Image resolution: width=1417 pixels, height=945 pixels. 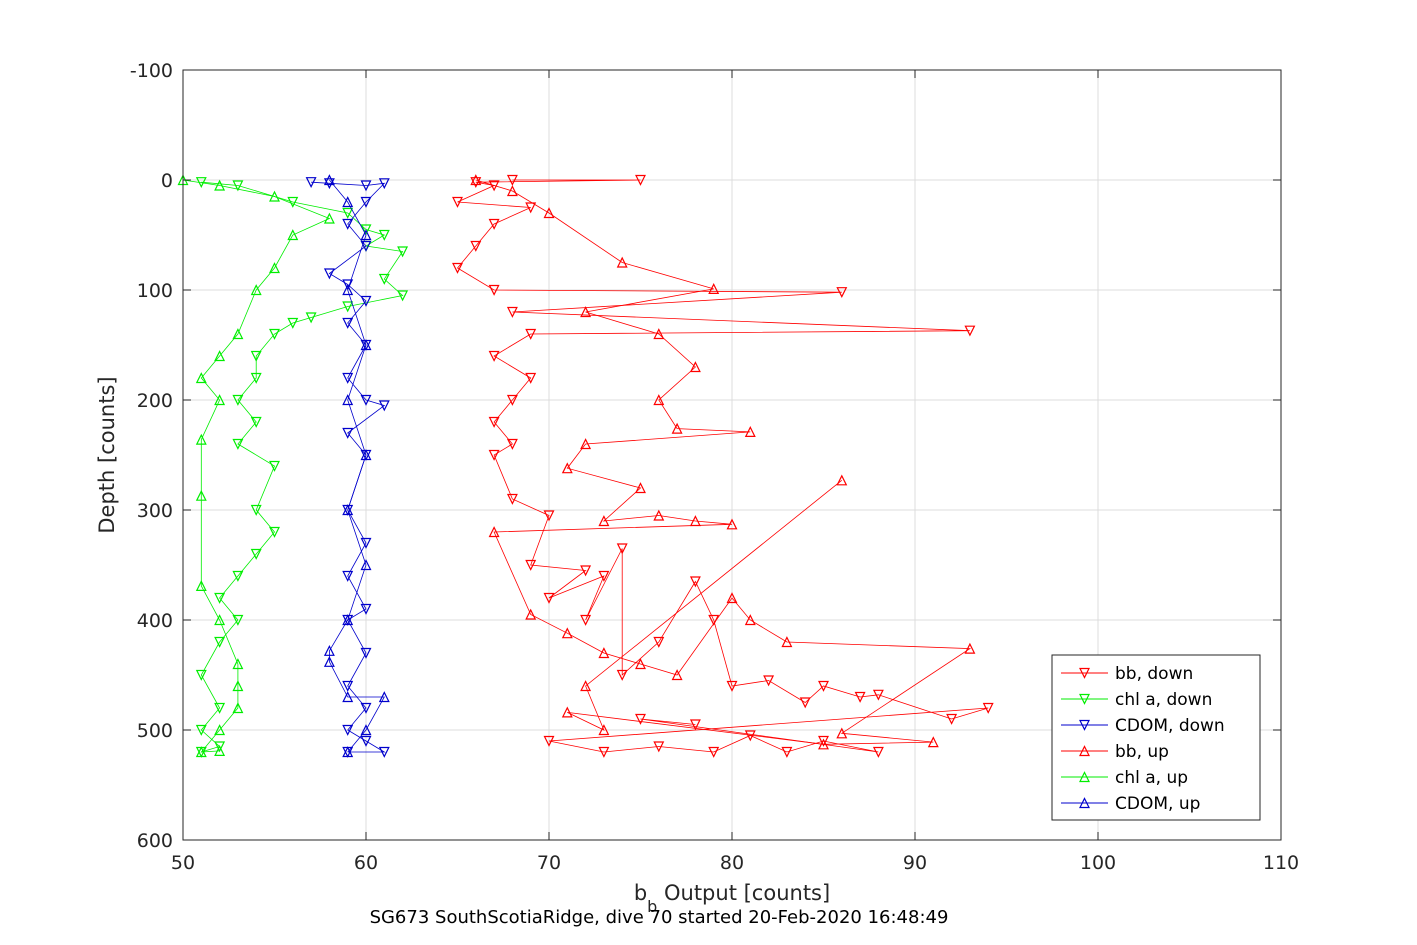 What do you see at coordinates (1127, 674) in the screenshot?
I see `legend-item: bb, down` at bounding box center [1127, 674].